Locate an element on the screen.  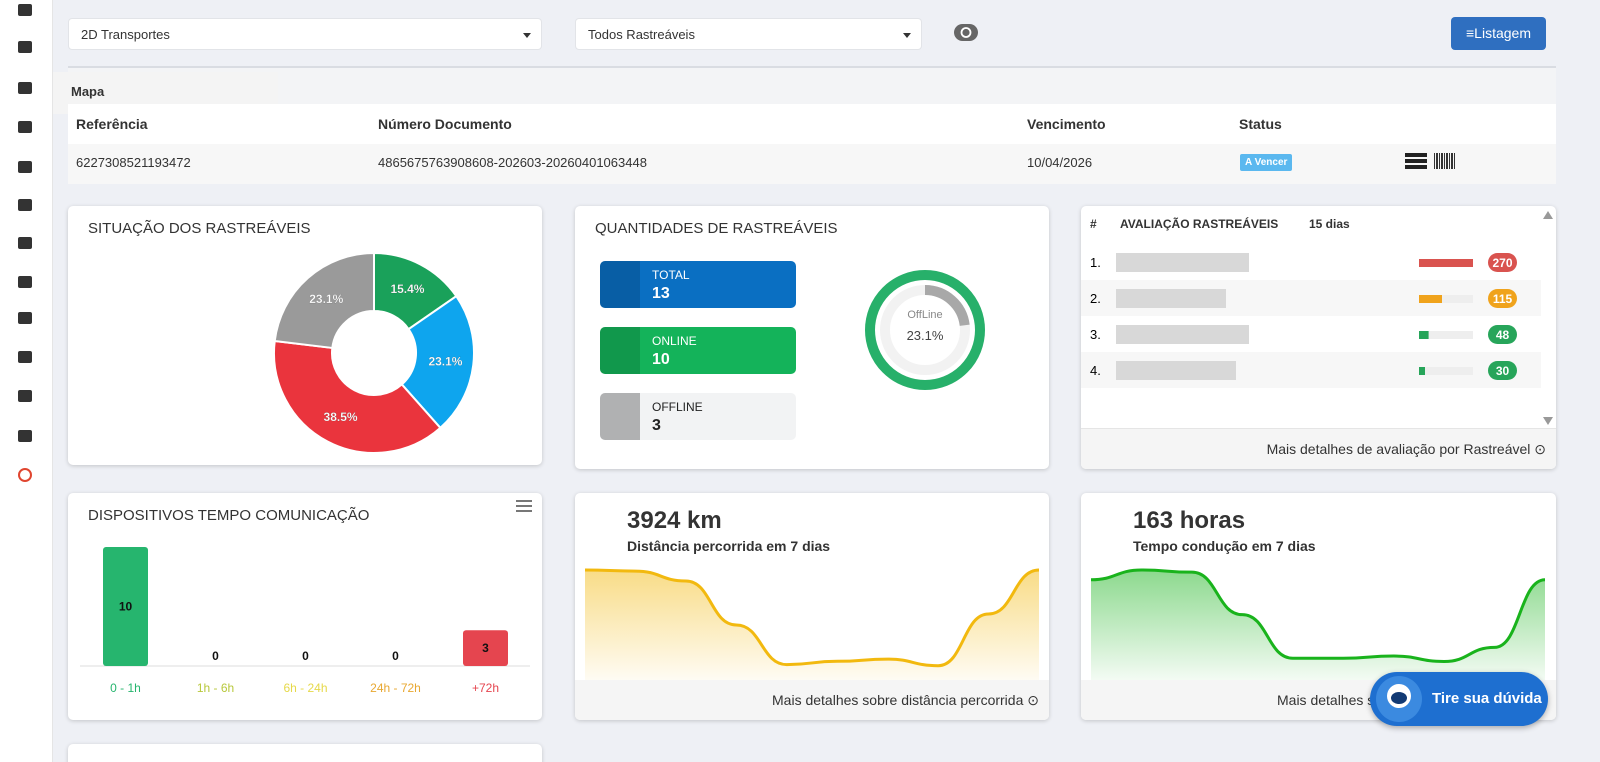
tracker-label: Todos Rastreáveis is located at coordinates (641, 34).